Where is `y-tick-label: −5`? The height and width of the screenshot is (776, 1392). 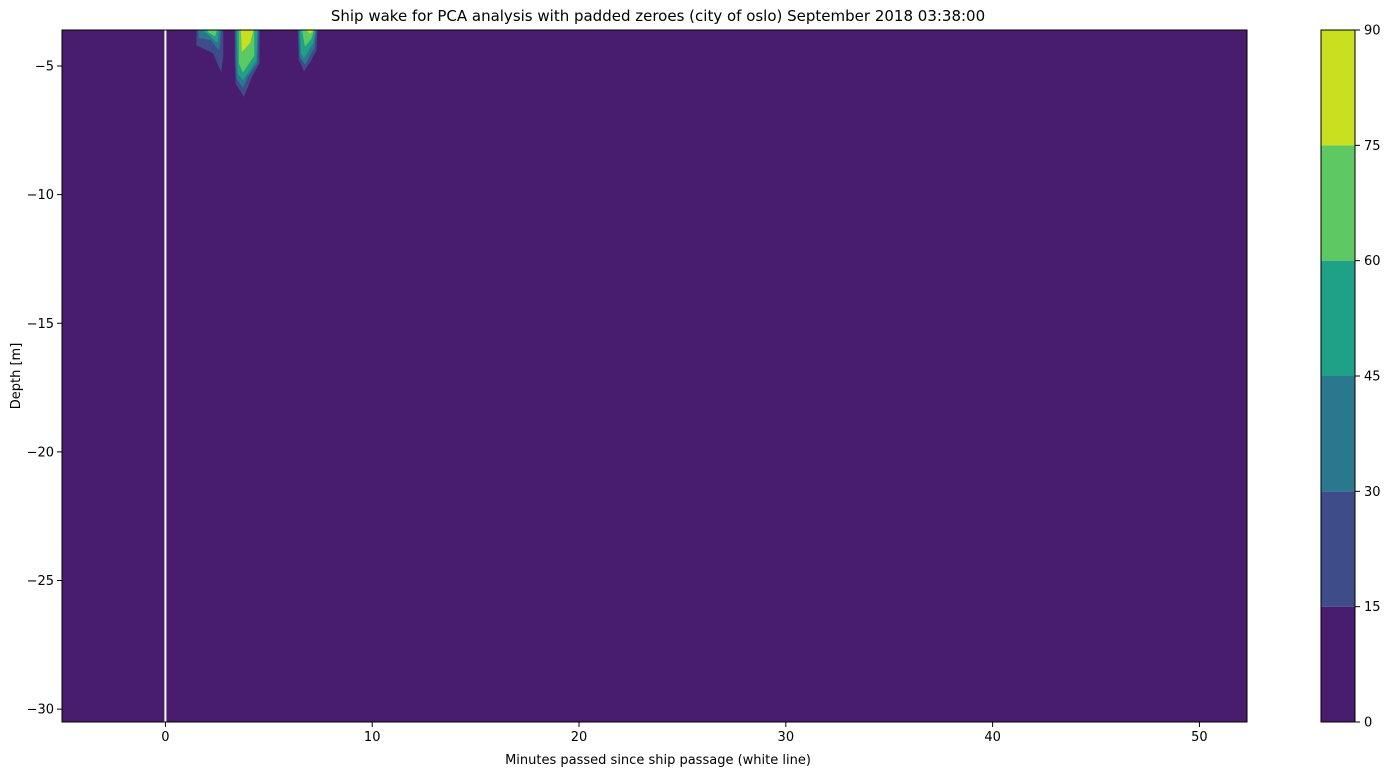
y-tick-label: −5 is located at coordinates (44, 67).